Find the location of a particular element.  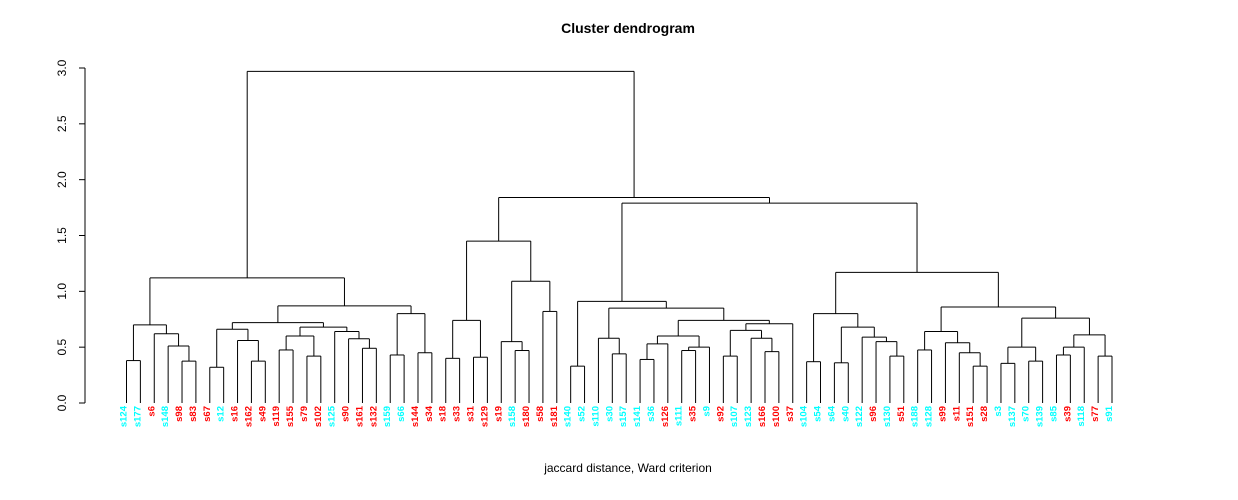

leaf-label: s85 is located at coordinates (1053, 413).